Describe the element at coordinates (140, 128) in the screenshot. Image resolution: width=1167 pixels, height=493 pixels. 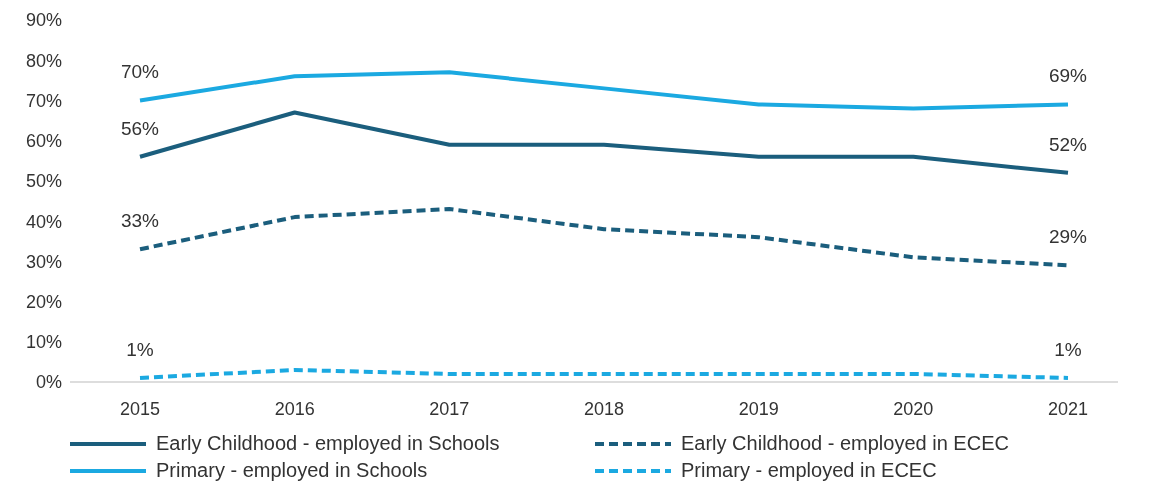
I see `data-label: 56%` at that location.